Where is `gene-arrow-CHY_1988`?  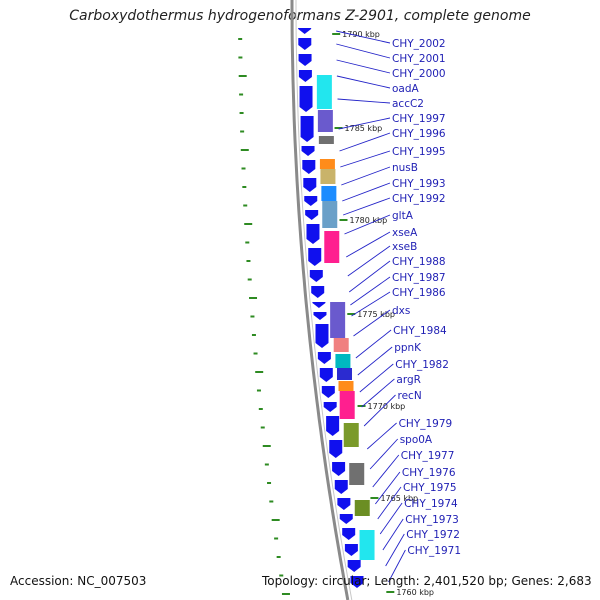
gene-arrow-CHY_1988 is located at coordinates (318, 292).